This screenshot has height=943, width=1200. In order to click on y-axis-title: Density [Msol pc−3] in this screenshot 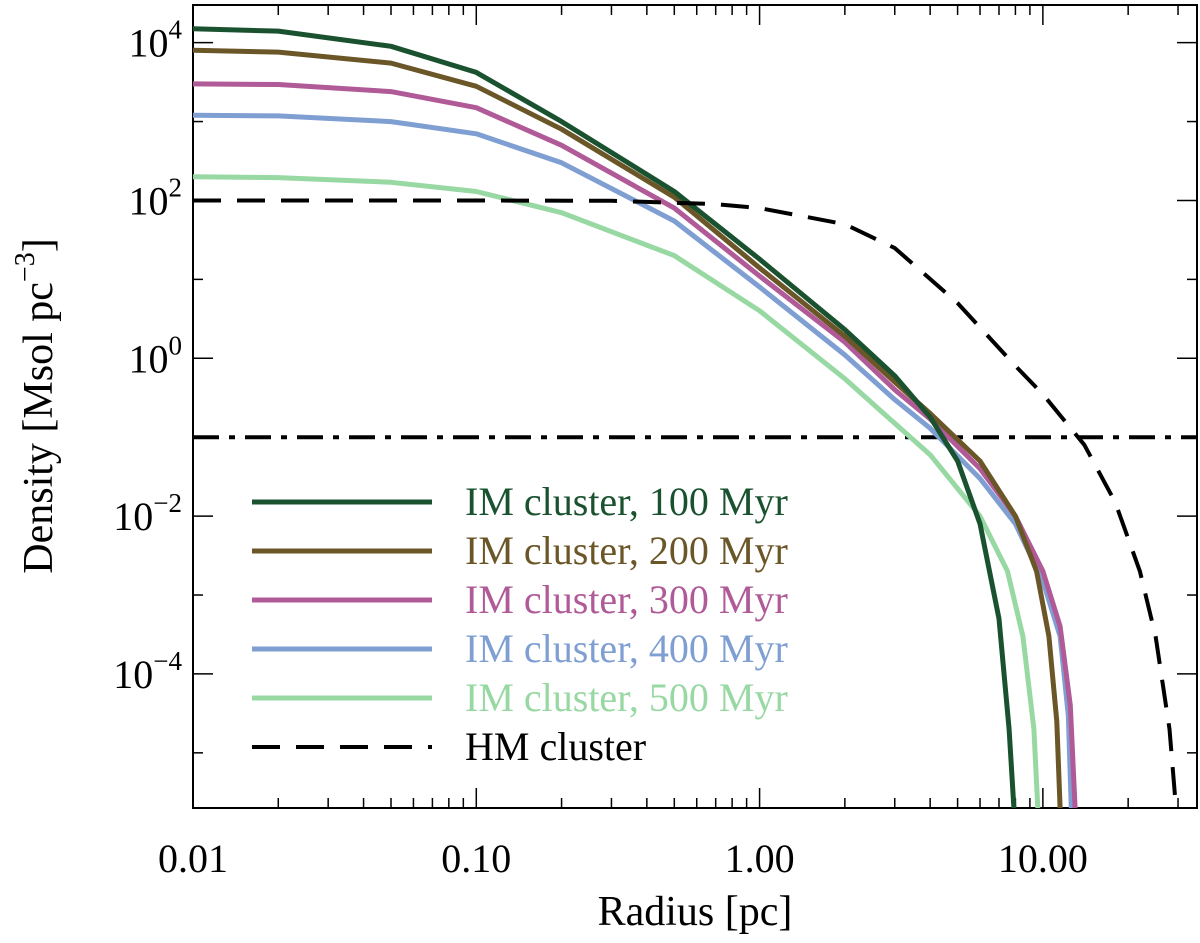, I will do `click(36, 405)`.